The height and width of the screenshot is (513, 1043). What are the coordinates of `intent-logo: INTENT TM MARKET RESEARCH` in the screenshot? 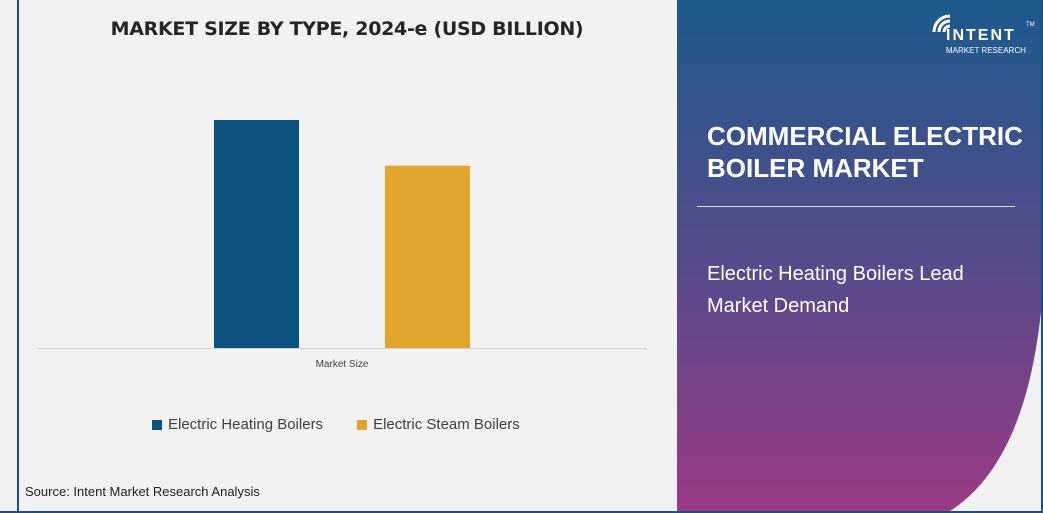 It's located at (985, 33).